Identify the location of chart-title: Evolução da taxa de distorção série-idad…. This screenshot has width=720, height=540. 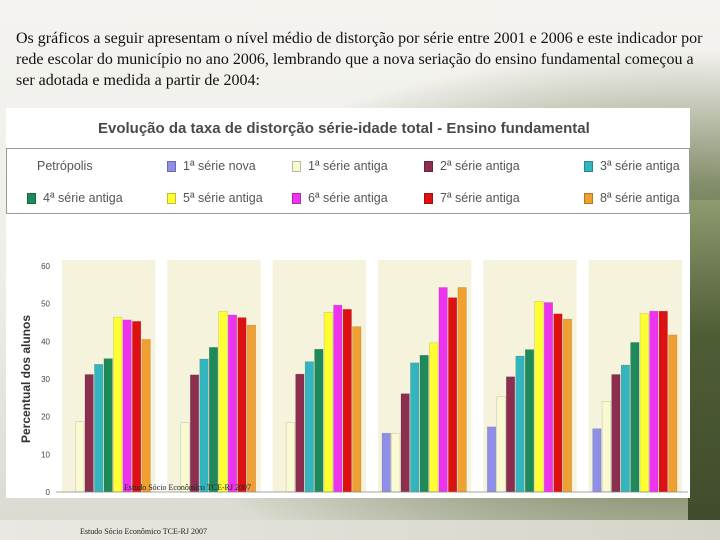
(344, 128).